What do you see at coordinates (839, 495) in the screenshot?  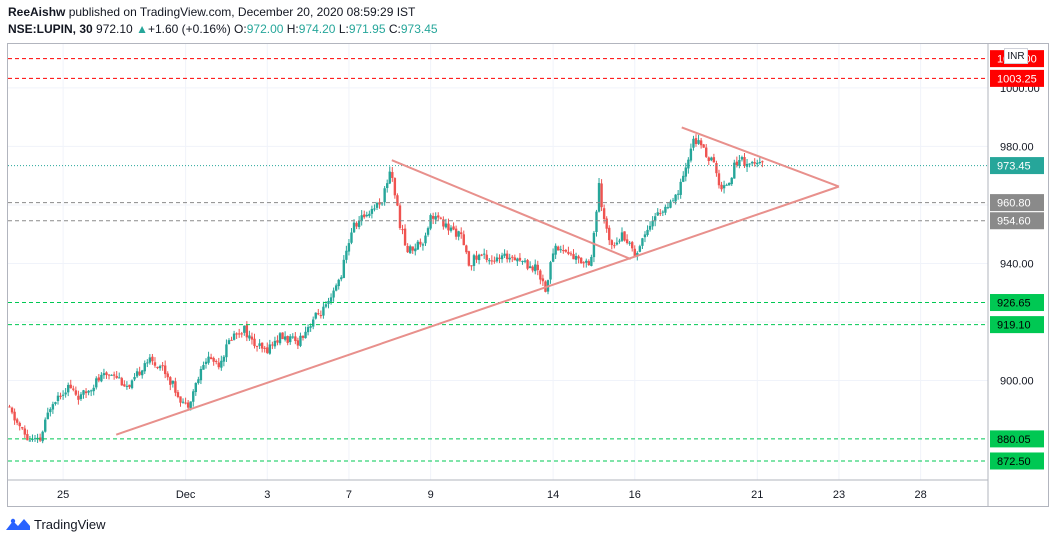 I see `x-tick-label: 23` at bounding box center [839, 495].